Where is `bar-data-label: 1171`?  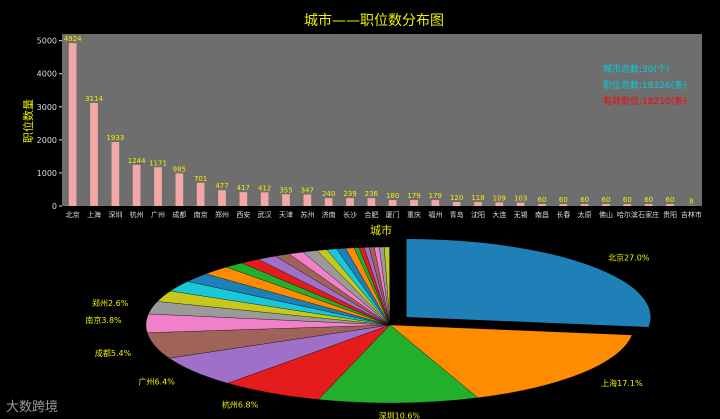 bar-data-label: 1171 is located at coordinates (158, 163).